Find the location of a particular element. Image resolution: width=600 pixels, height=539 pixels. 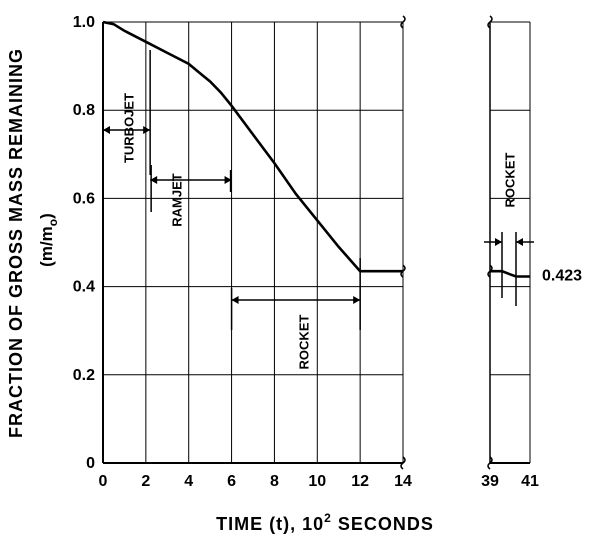

x-axis-label: TIME (t), 102 SECONDS is located at coordinates (325, 522).